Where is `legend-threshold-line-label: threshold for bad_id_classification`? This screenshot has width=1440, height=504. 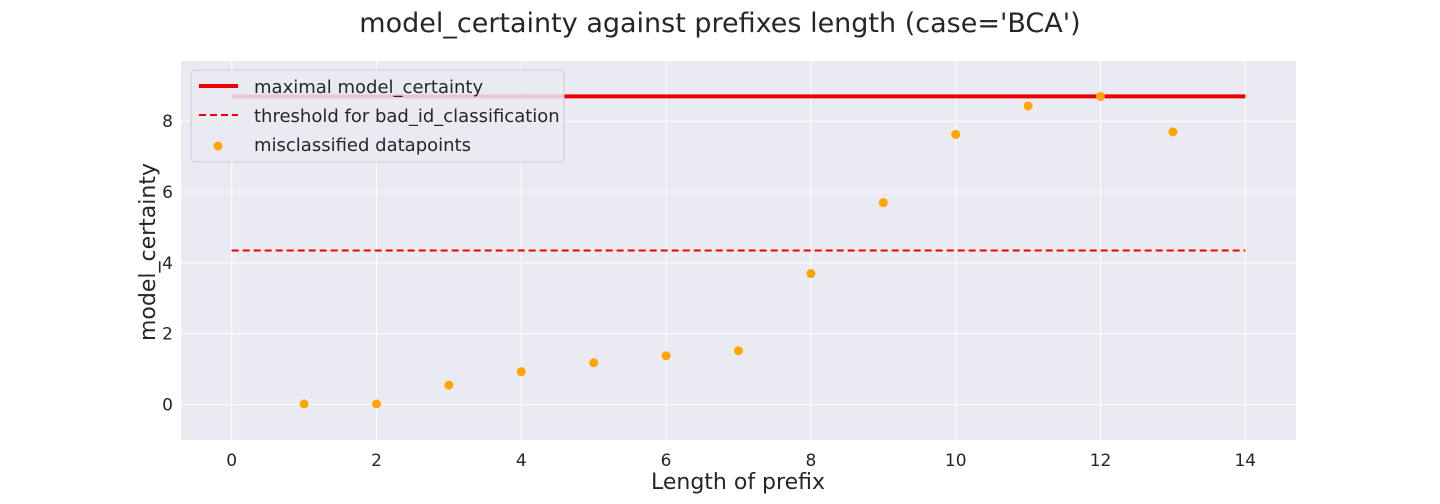
legend-threshold-line-label: threshold for bad_id_classification is located at coordinates (407, 116).